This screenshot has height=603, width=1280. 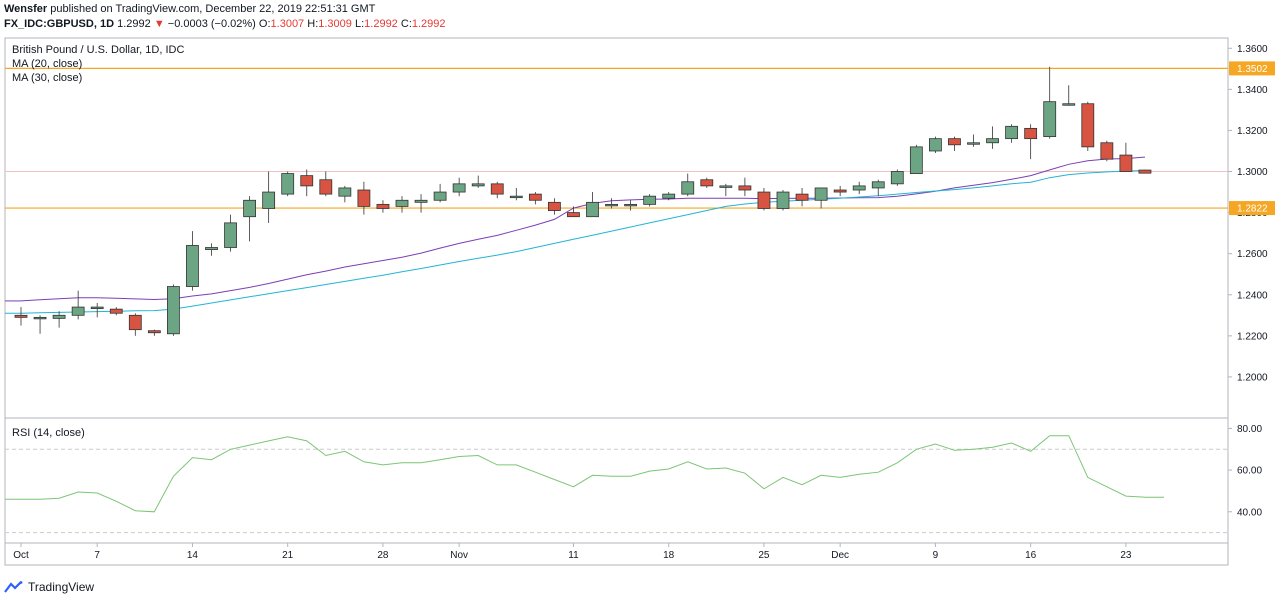 I want to click on high-value: 1.3009, so click(x=335, y=24).